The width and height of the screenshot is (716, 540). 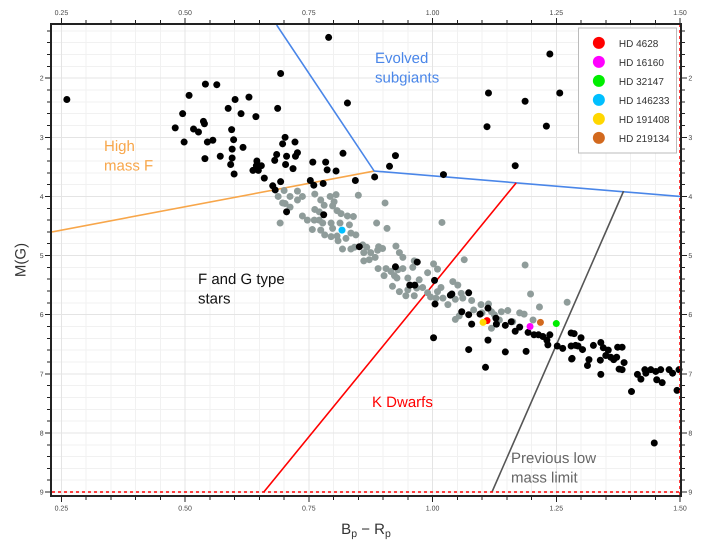 What do you see at coordinates (366, 530) in the screenshot?
I see `x-axis-title: B$_{p}$ − R$_{p}$` at bounding box center [366, 530].